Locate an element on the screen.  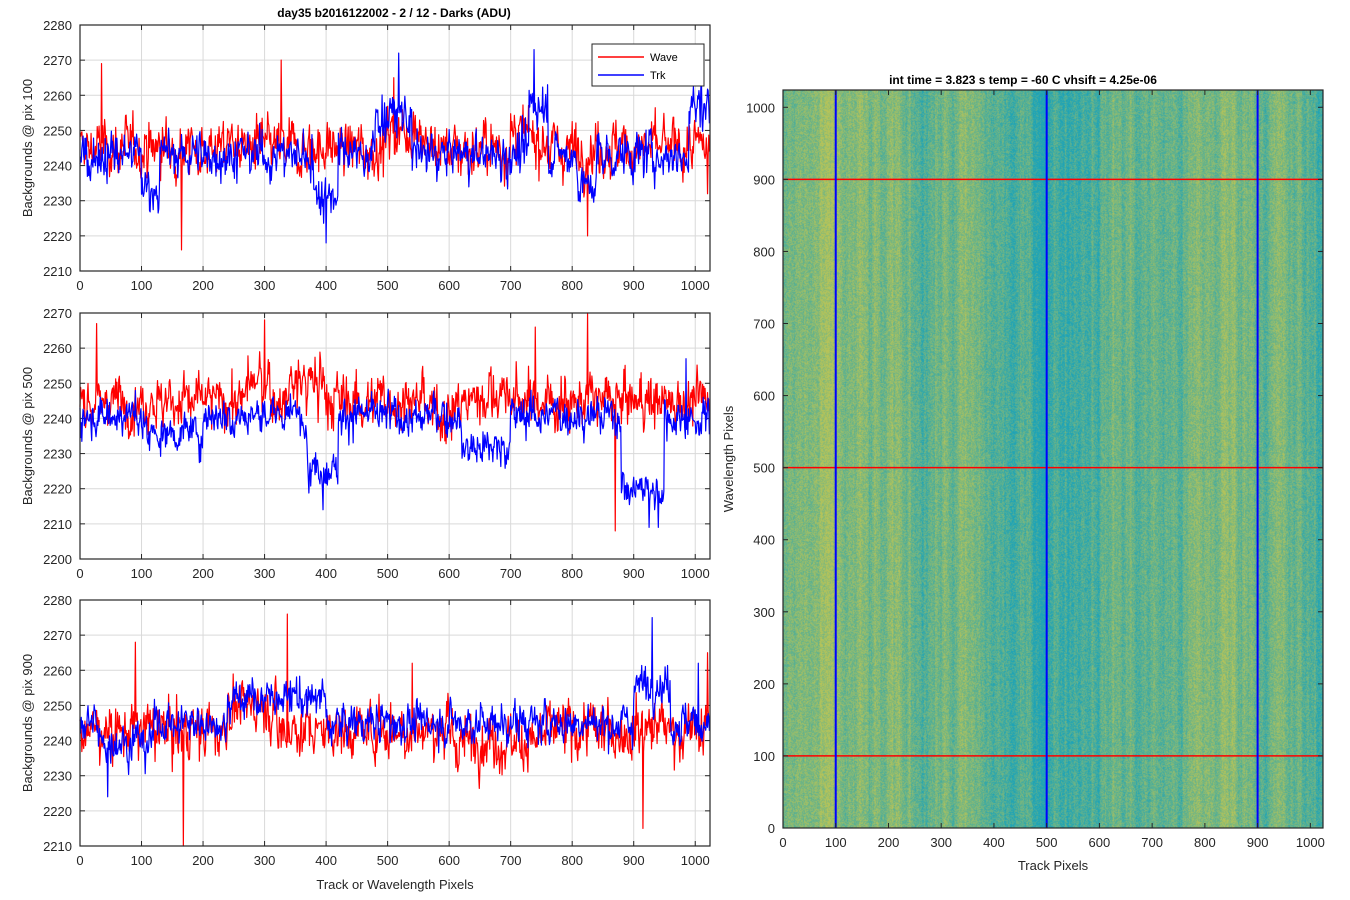
y-tick-label: 600 is located at coordinates (764, 396).